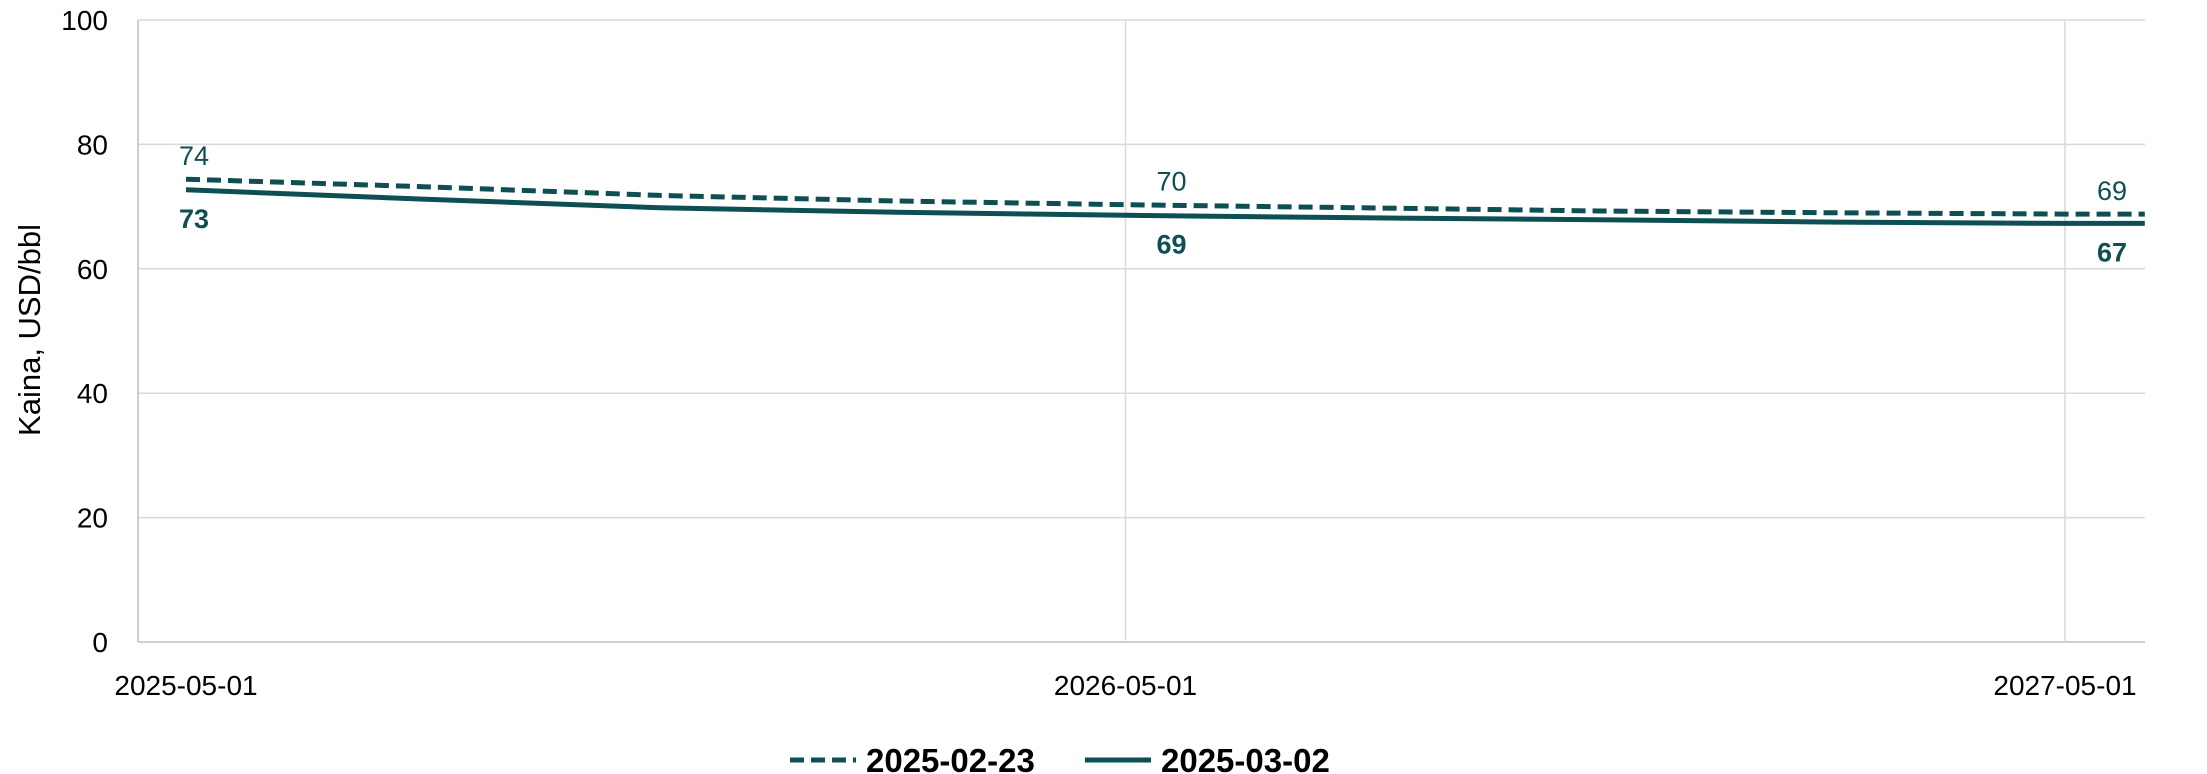 The image size is (2207, 774). I want to click on x-tick-label: 2026-05-01, so click(1125, 685).